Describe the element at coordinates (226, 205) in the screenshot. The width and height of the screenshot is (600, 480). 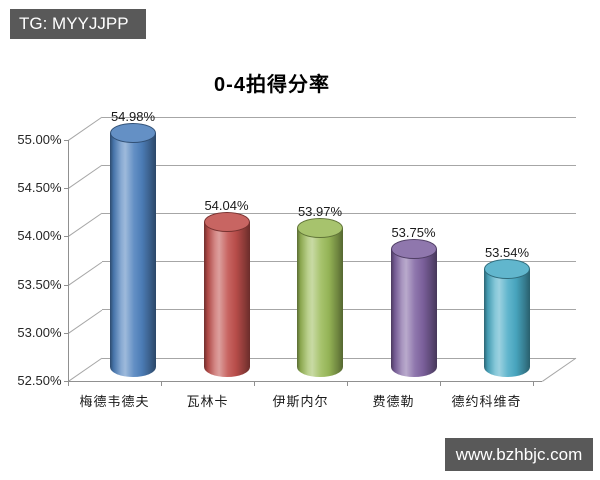
I see `bar-value-label: 54.04%` at that location.